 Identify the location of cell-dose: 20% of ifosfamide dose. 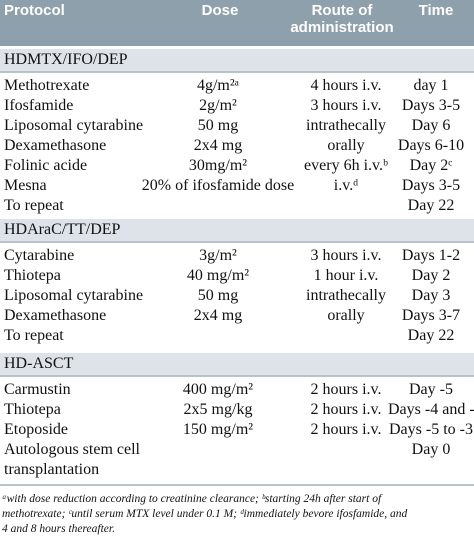
(218, 185).